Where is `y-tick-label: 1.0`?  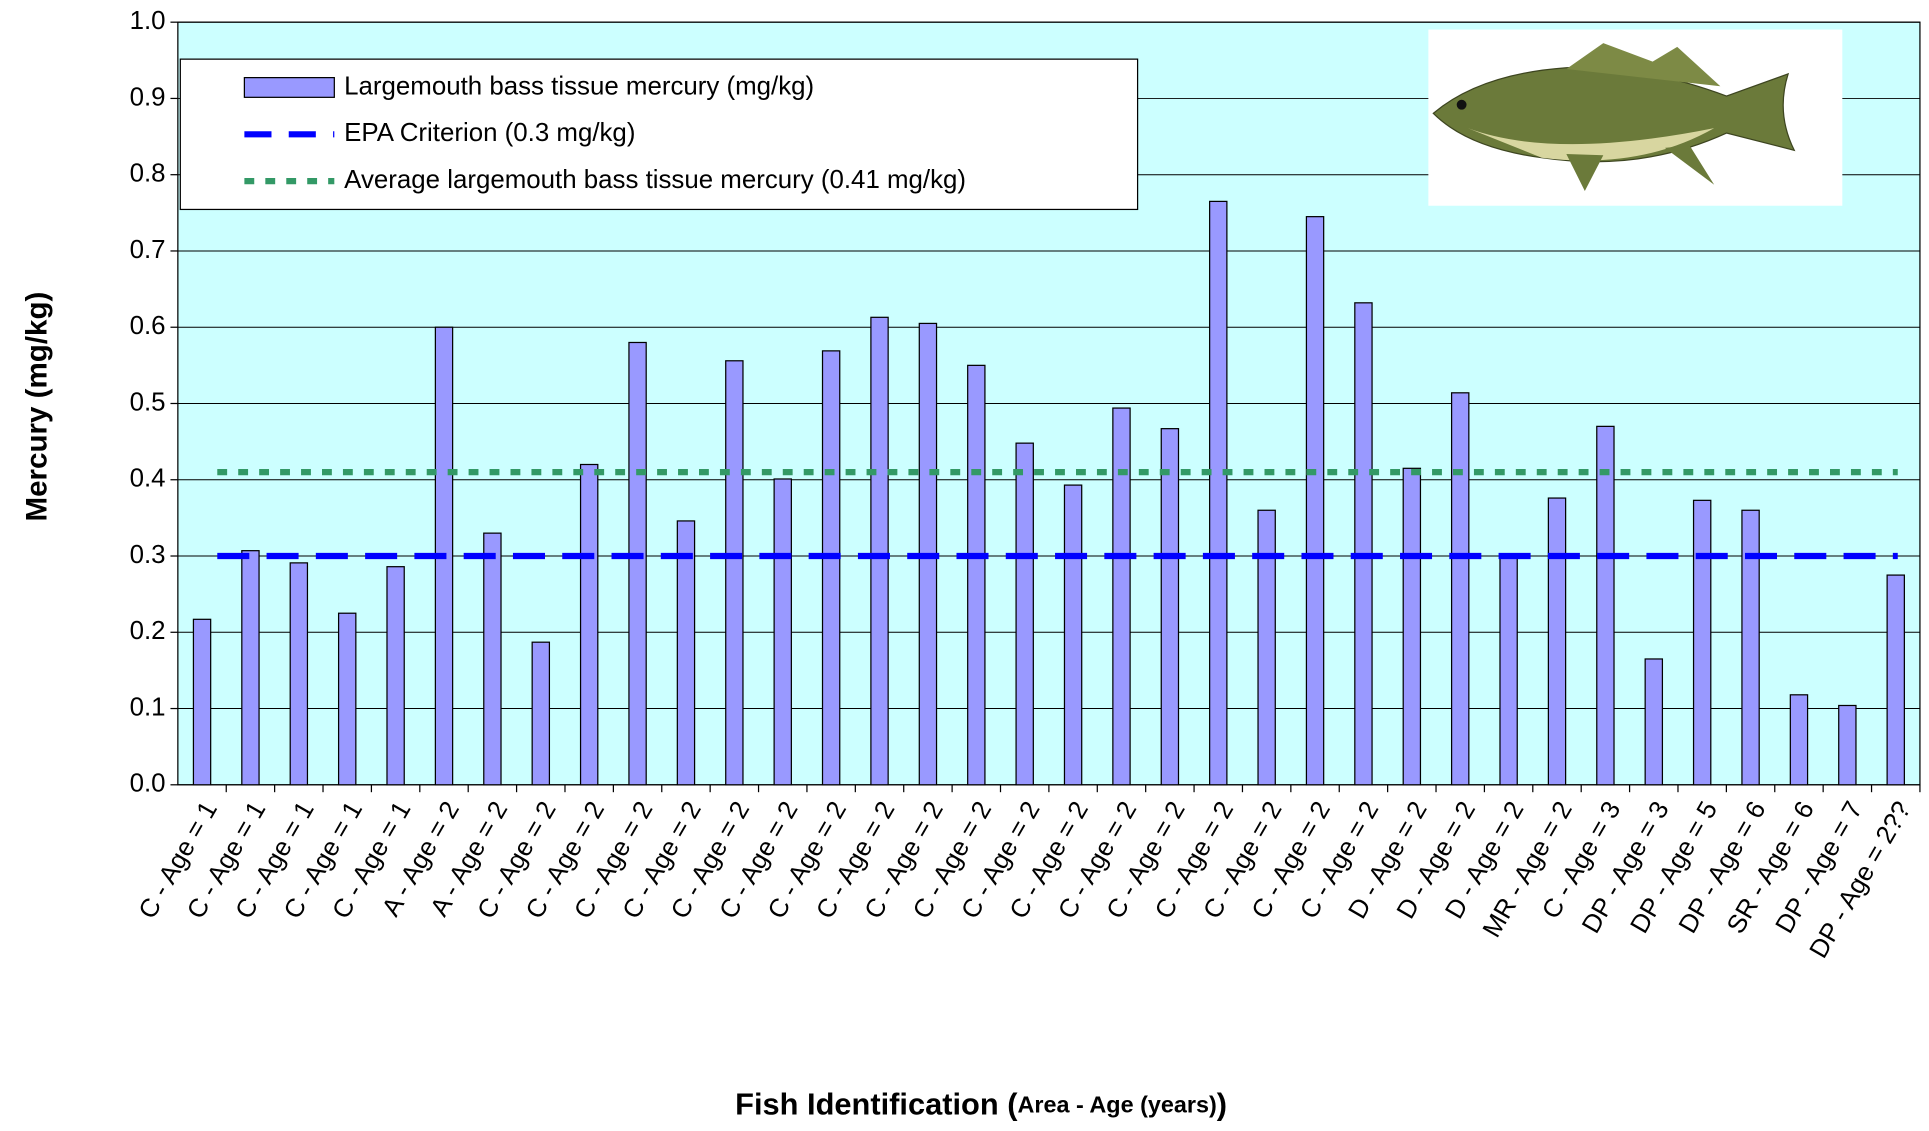 y-tick-label: 1.0 is located at coordinates (148, 21).